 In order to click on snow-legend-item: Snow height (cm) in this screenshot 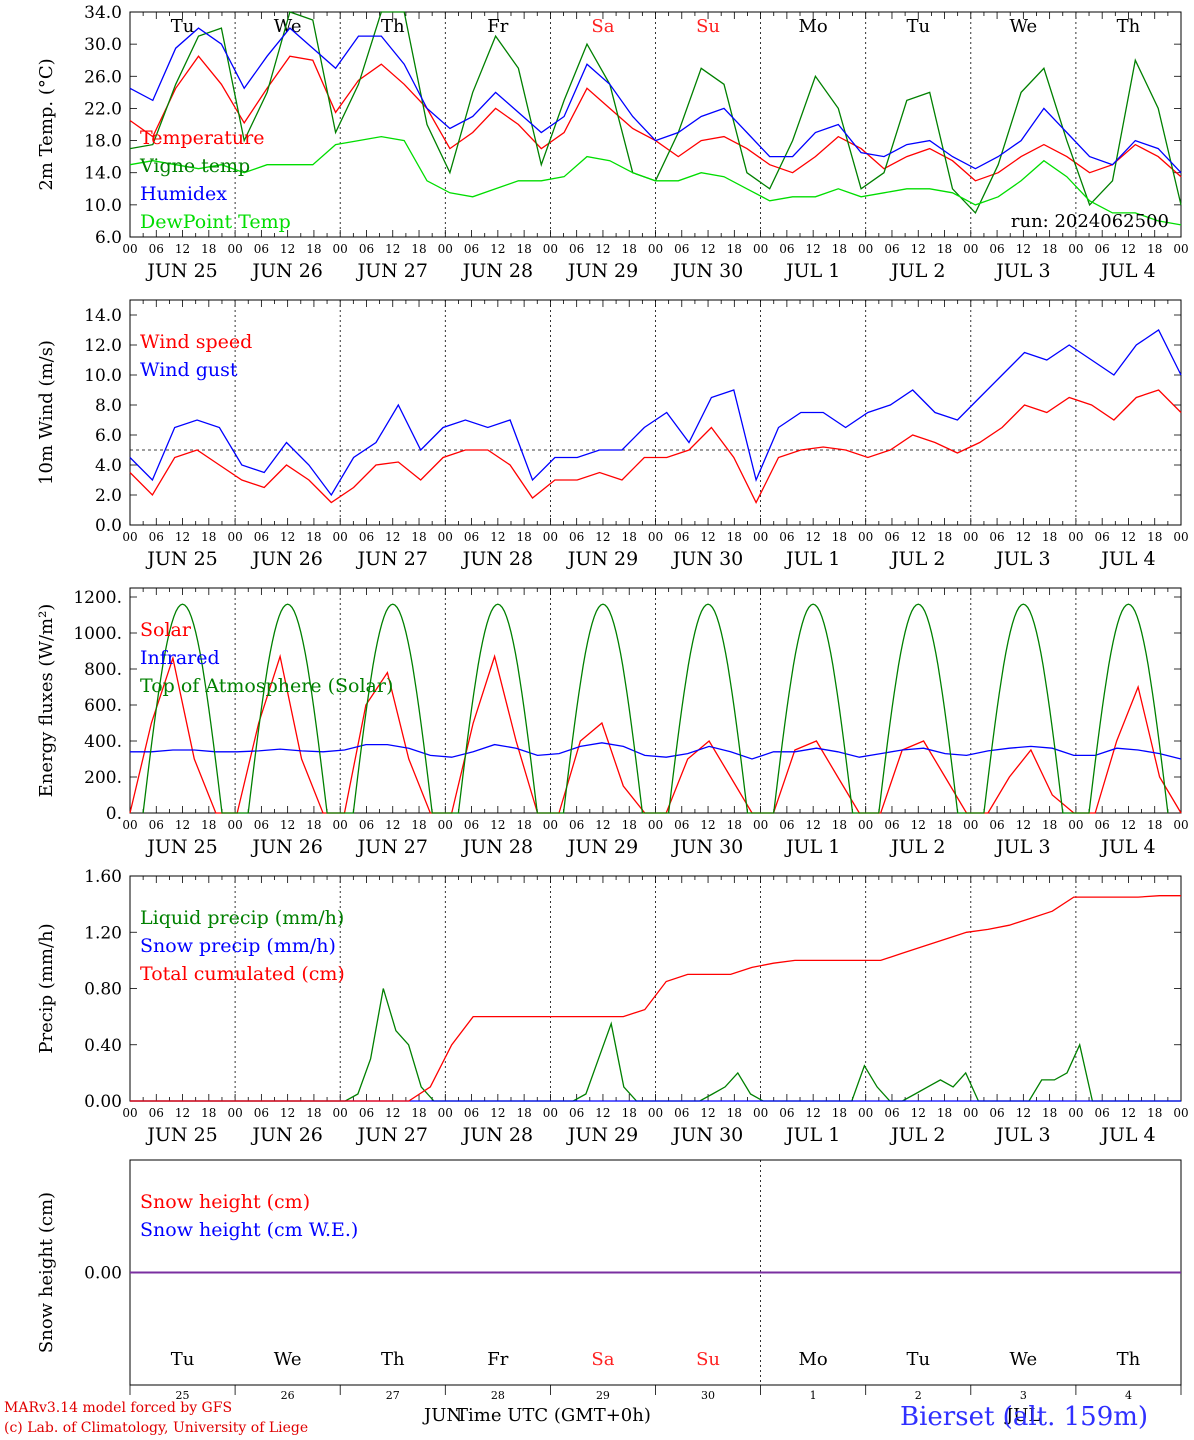, I will do `click(225, 1202)`.